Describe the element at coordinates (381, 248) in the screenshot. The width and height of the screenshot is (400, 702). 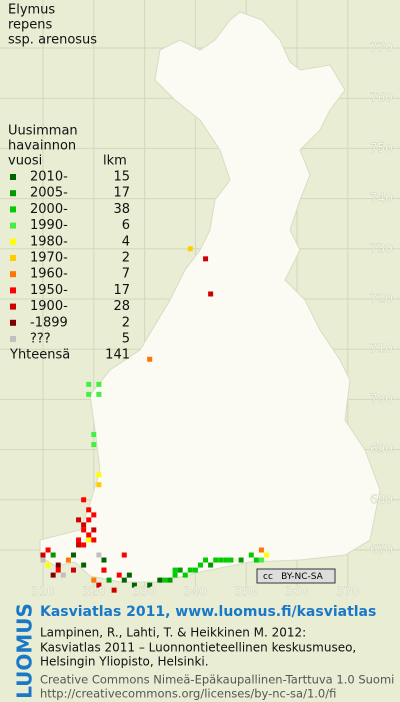
I see `y-grid-label: 730` at that location.